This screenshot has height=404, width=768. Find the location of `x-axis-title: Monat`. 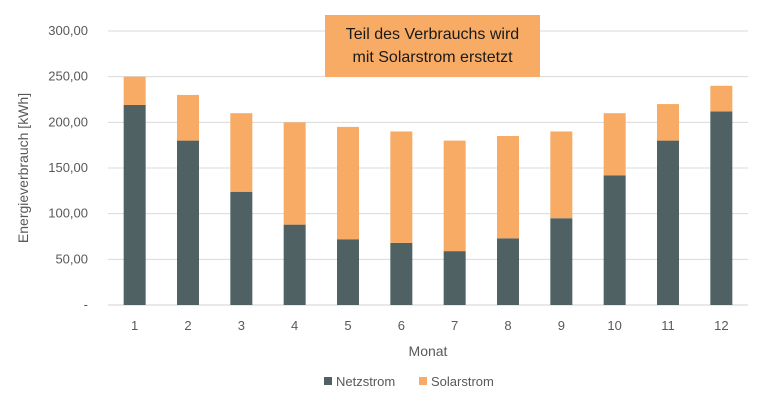

x-axis-title: Monat is located at coordinates (428, 351).